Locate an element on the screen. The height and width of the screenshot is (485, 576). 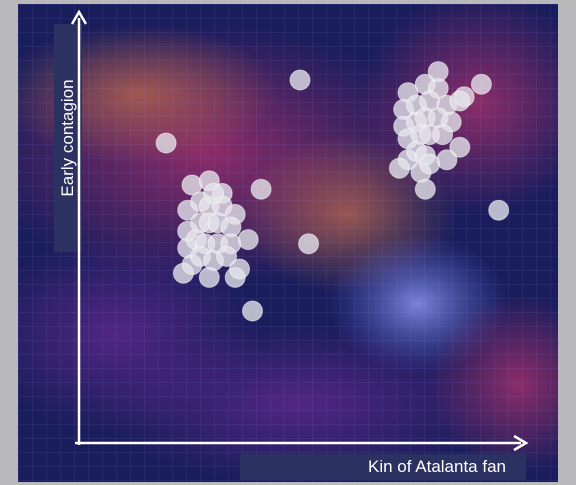
x-axis-label-box: Kin of Atalanta fan is located at coordinates (383, 467).